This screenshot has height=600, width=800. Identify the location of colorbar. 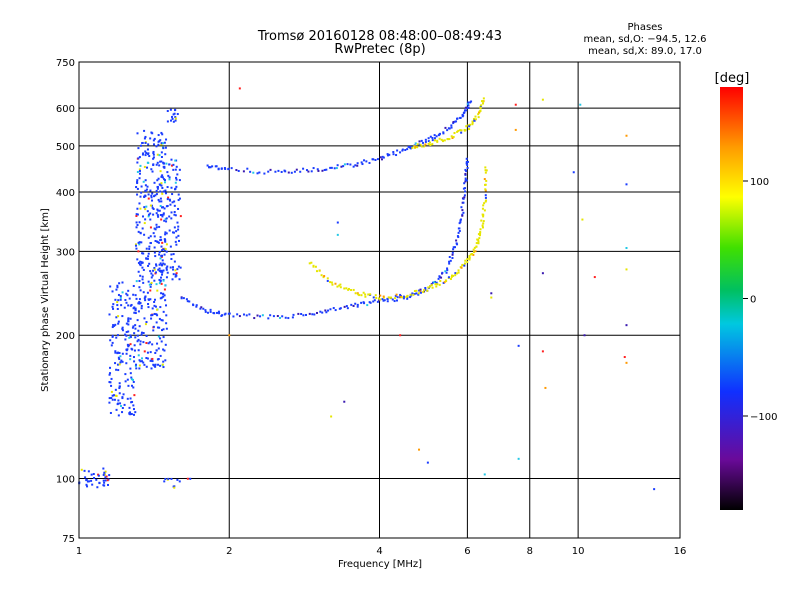
(731, 298).